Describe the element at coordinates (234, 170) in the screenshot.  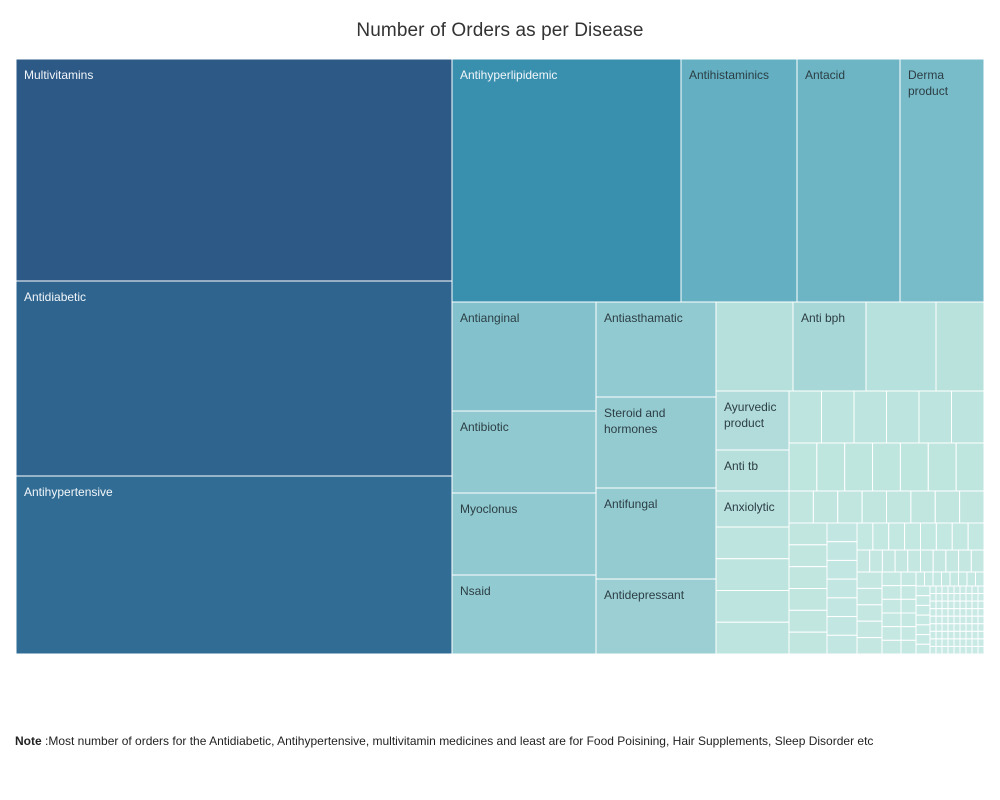
I see `treemap-cell-multivitamins` at that location.